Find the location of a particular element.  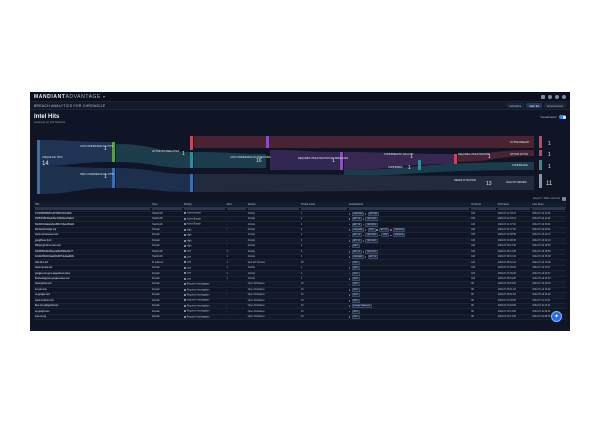

node-low-confidence-breaches is located at coordinates (191, 160).